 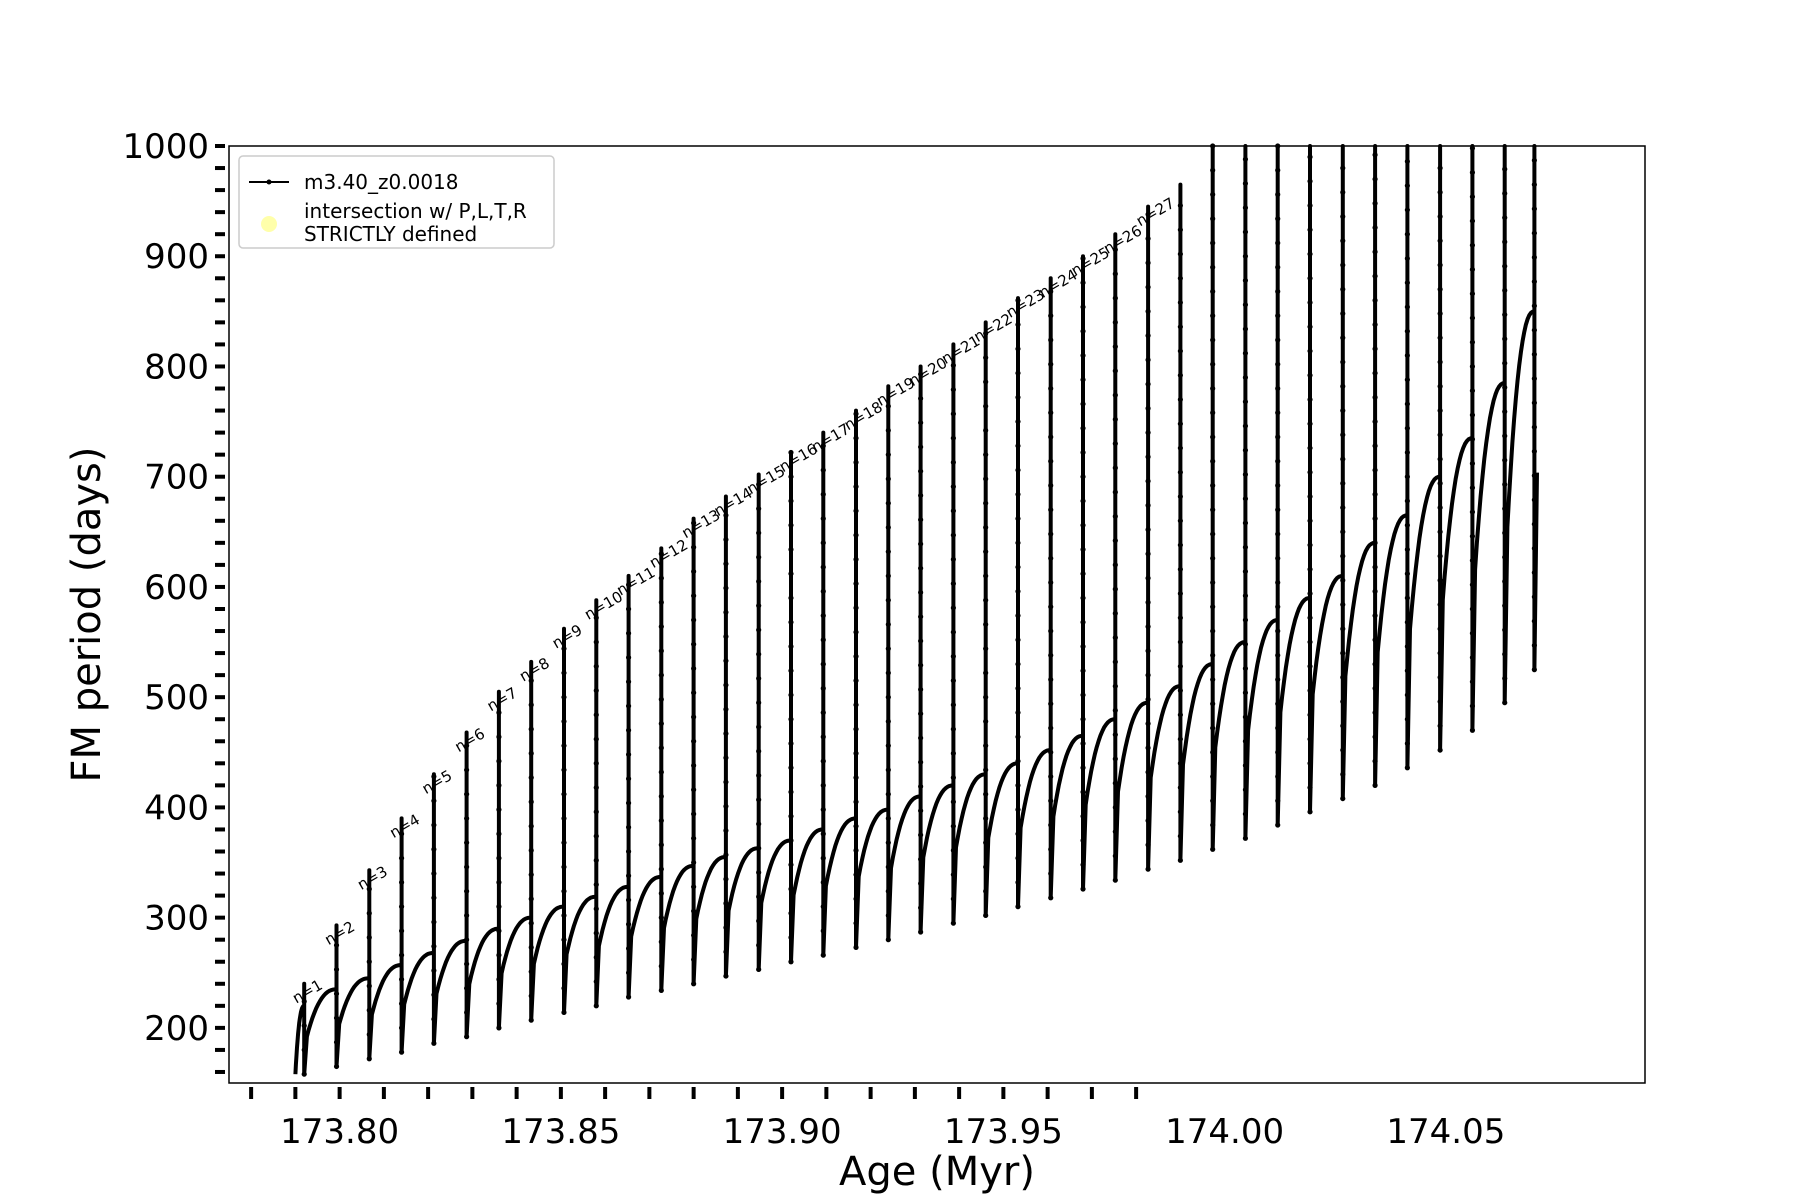 I want to click on legend-frame, so click(x=396, y=202).